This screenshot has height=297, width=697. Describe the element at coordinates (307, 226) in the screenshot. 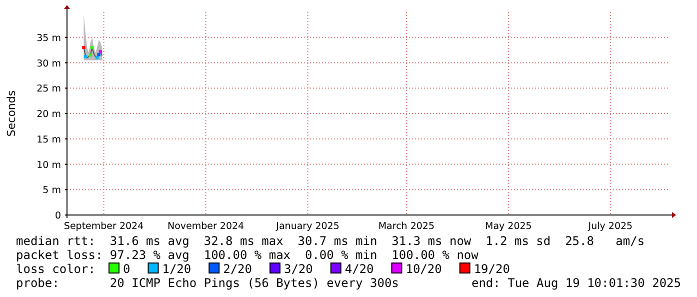

I see `x-tick-label: January 2025` at that location.